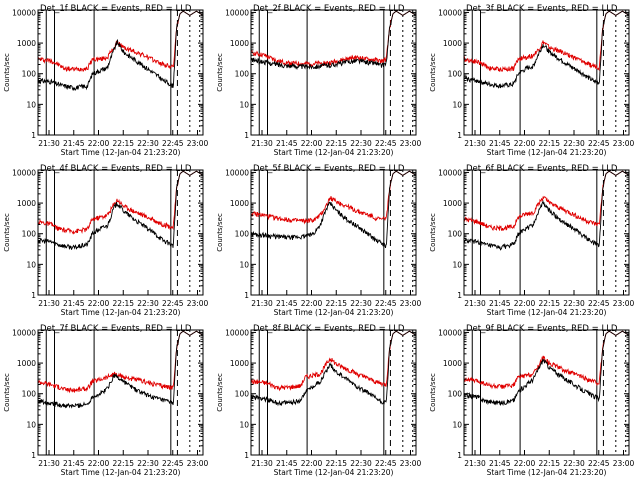 Image resolution: width=640 pixels, height=480 pixels. Describe the element at coordinates (333, 197) in the screenshot. I see `lld-series` at that location.